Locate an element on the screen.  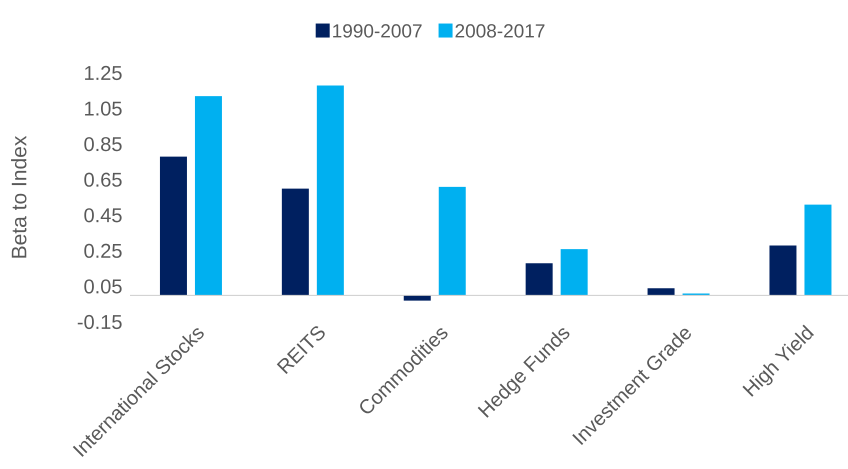
y-tick-label: 1.25 is located at coordinates (103, 73).